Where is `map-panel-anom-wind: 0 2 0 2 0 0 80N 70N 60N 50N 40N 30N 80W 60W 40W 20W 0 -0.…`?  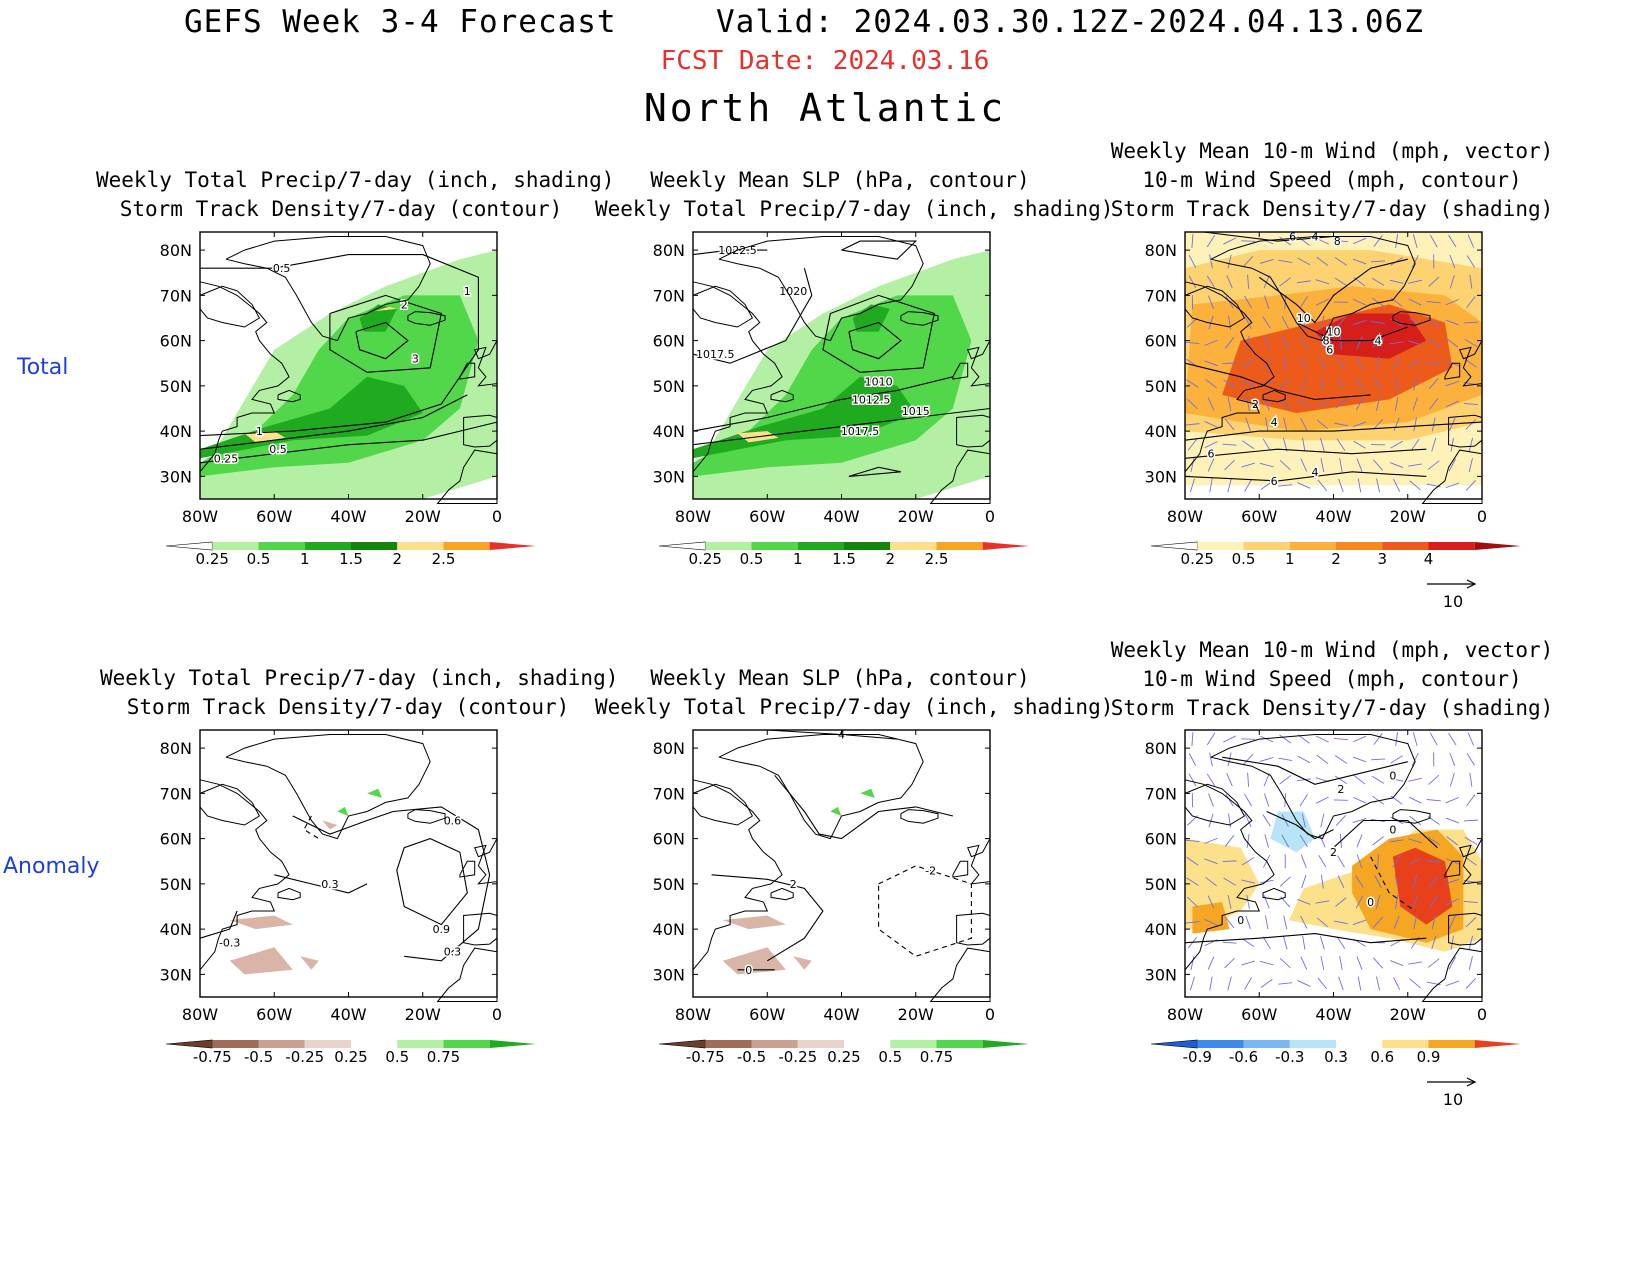
map-panel-anom-wind: 0 2 0 2 0 0 80N 70N 60N 50N 40N 30N 80W 60W 40W 20W 0 -0.… is located at coordinates (1333, 919).